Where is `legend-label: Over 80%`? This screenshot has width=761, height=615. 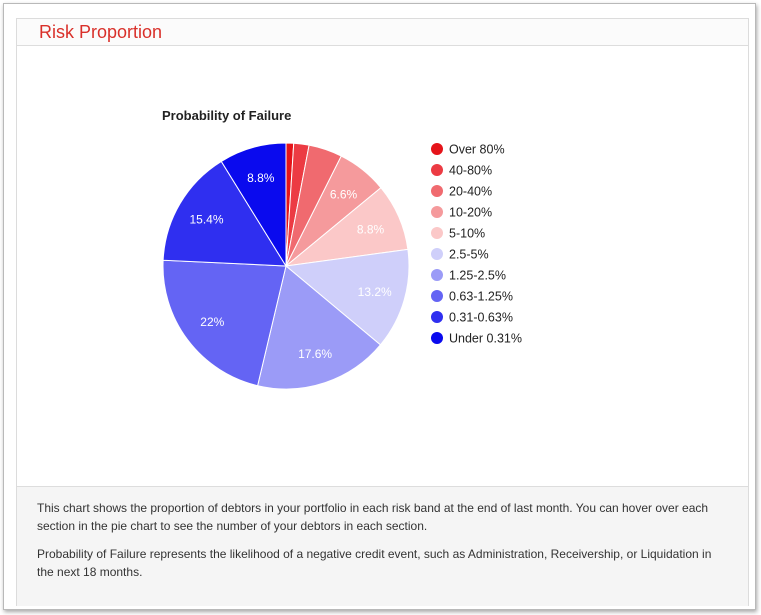 legend-label: Over 80% is located at coordinates (477, 150).